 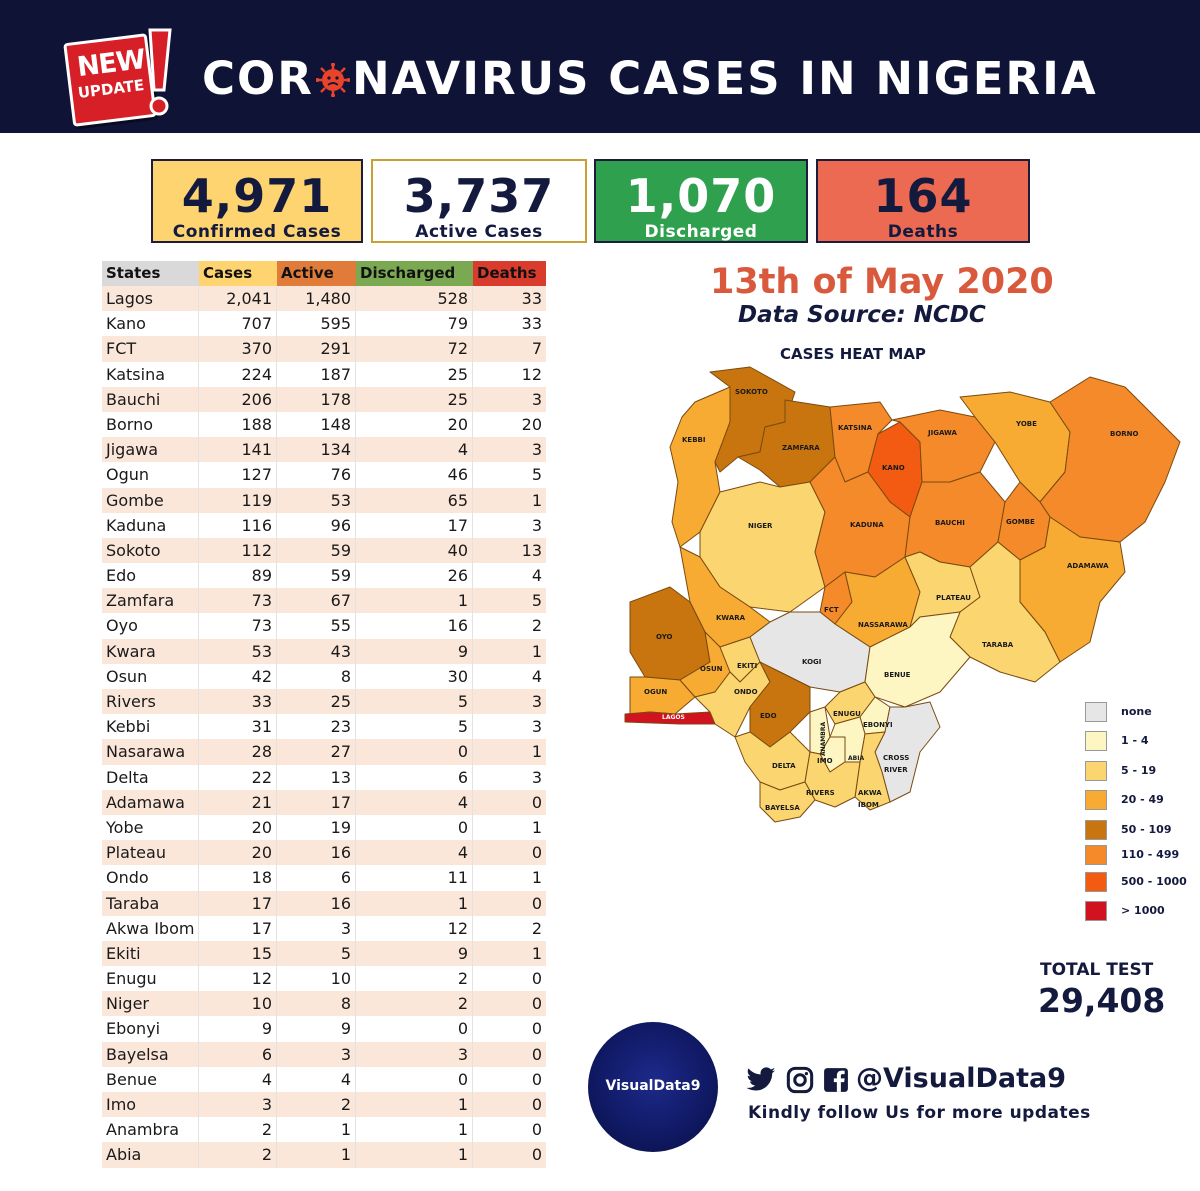 What do you see at coordinates (150, 1155) in the screenshot?
I see `cell-state: Abia` at bounding box center [150, 1155].